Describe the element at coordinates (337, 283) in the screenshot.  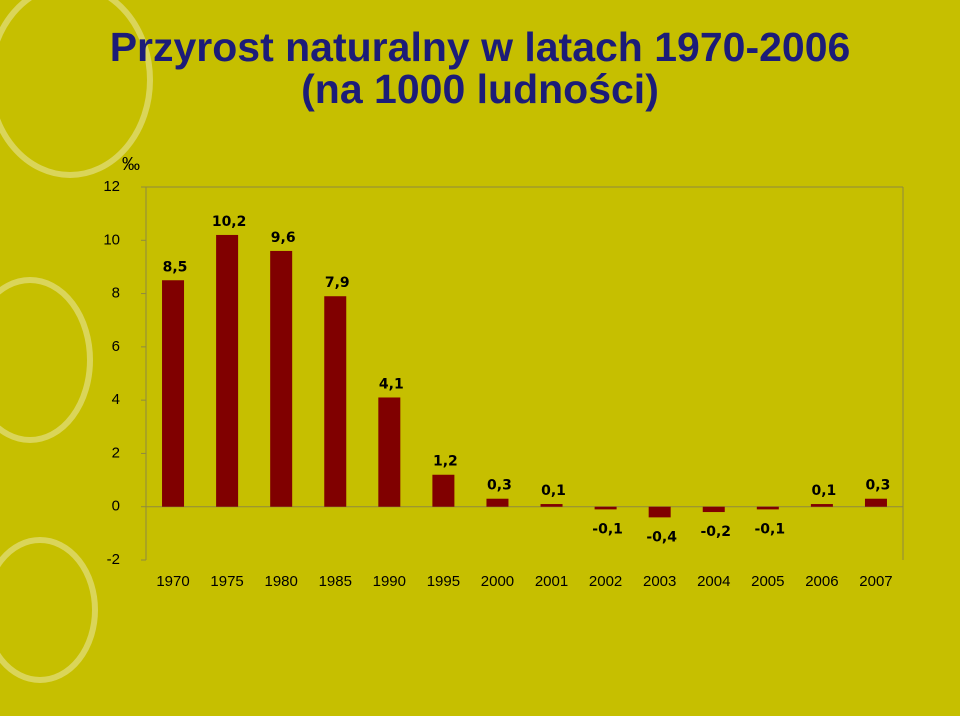
I see `value-label: 7,9` at that location.